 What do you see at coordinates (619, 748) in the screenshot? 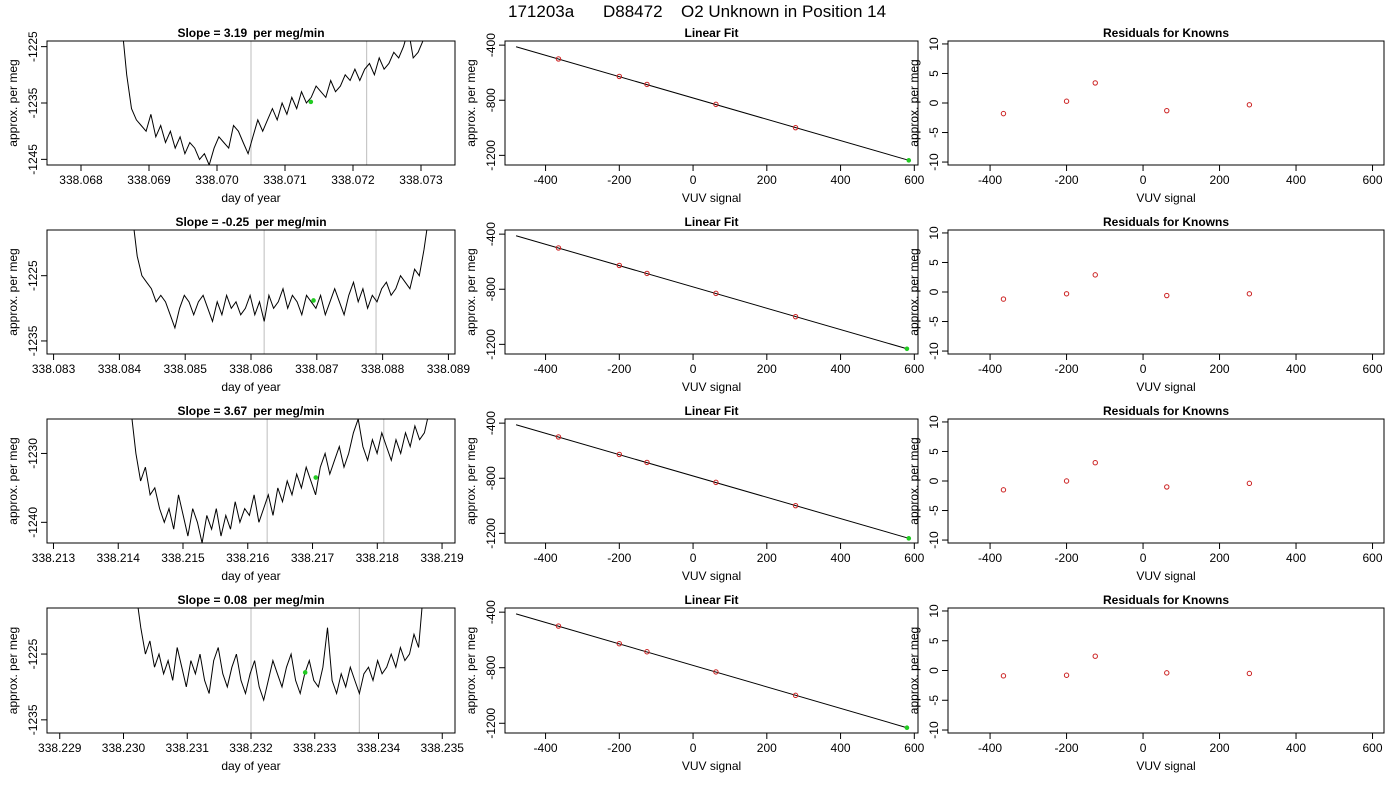
I see `x-tick-label: -200` at bounding box center [619, 748].